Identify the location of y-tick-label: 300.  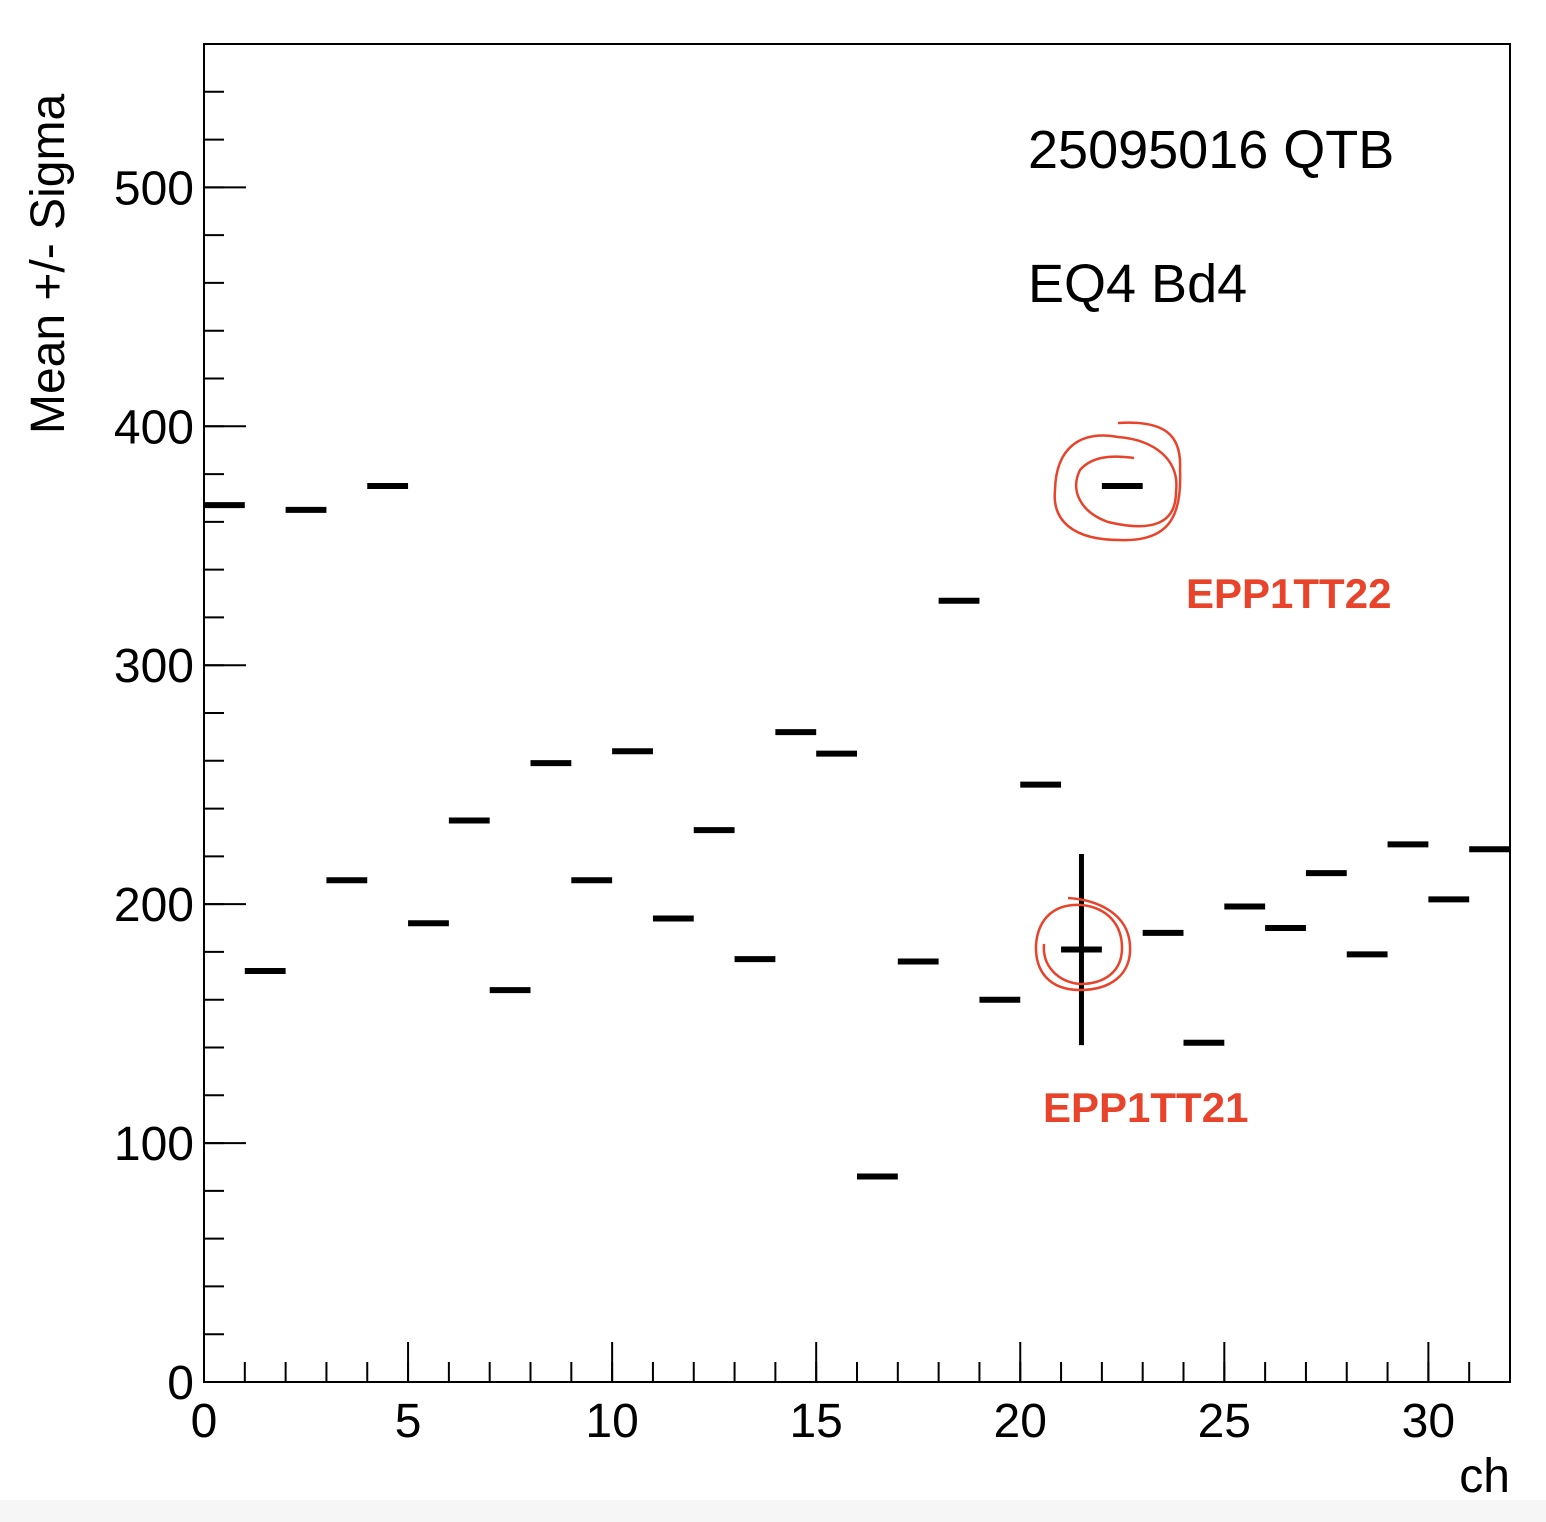
(154, 666).